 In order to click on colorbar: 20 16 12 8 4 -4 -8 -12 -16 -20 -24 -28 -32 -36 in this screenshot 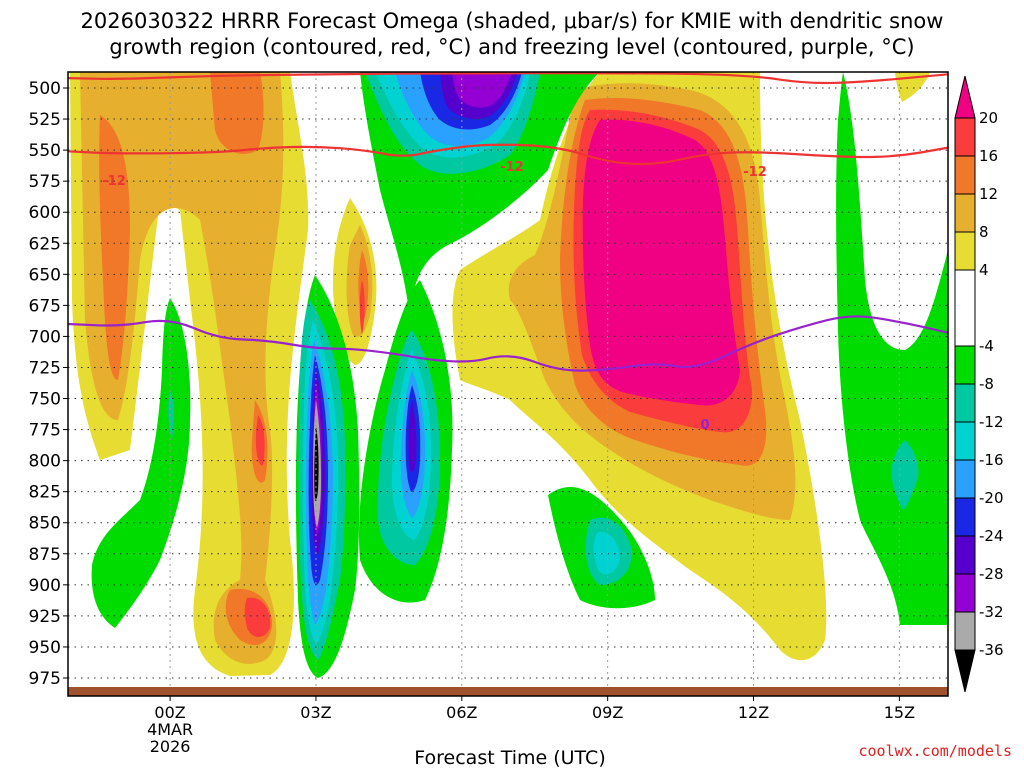, I will do `click(979, 384)`.